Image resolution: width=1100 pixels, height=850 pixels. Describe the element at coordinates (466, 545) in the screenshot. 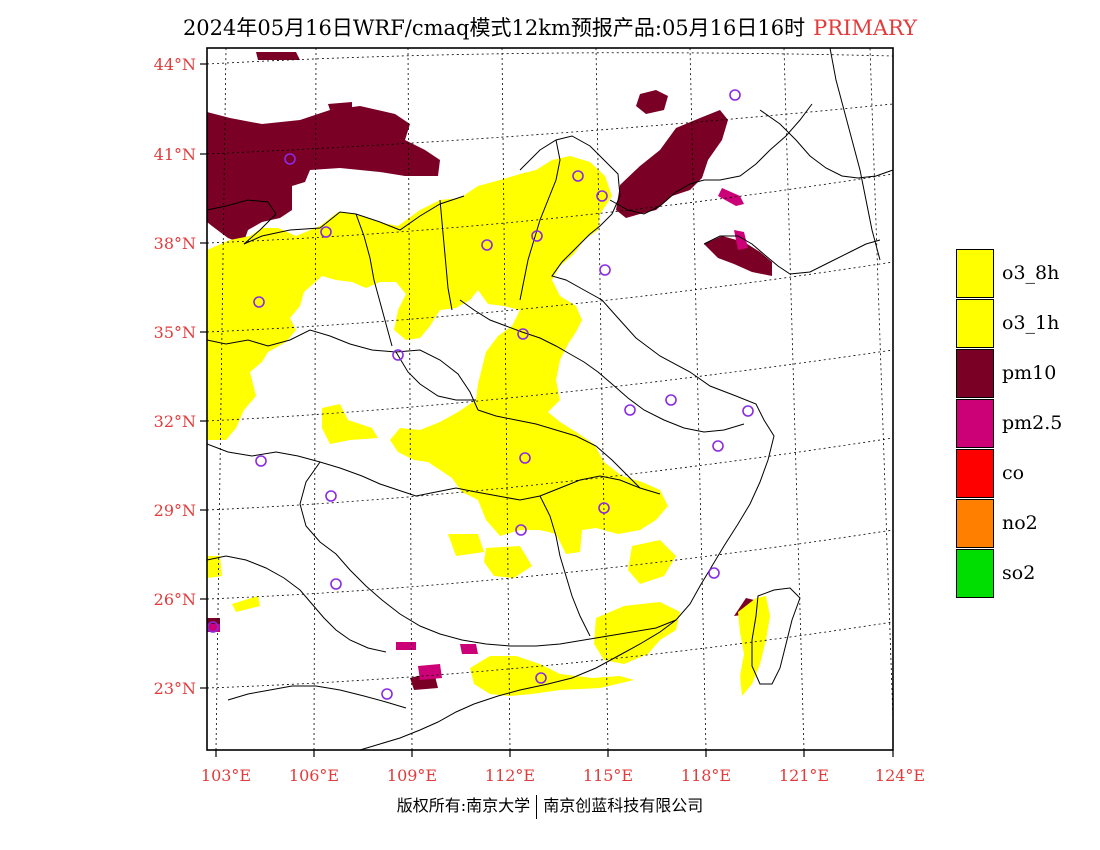

I see `o3-region-hunan2` at that location.